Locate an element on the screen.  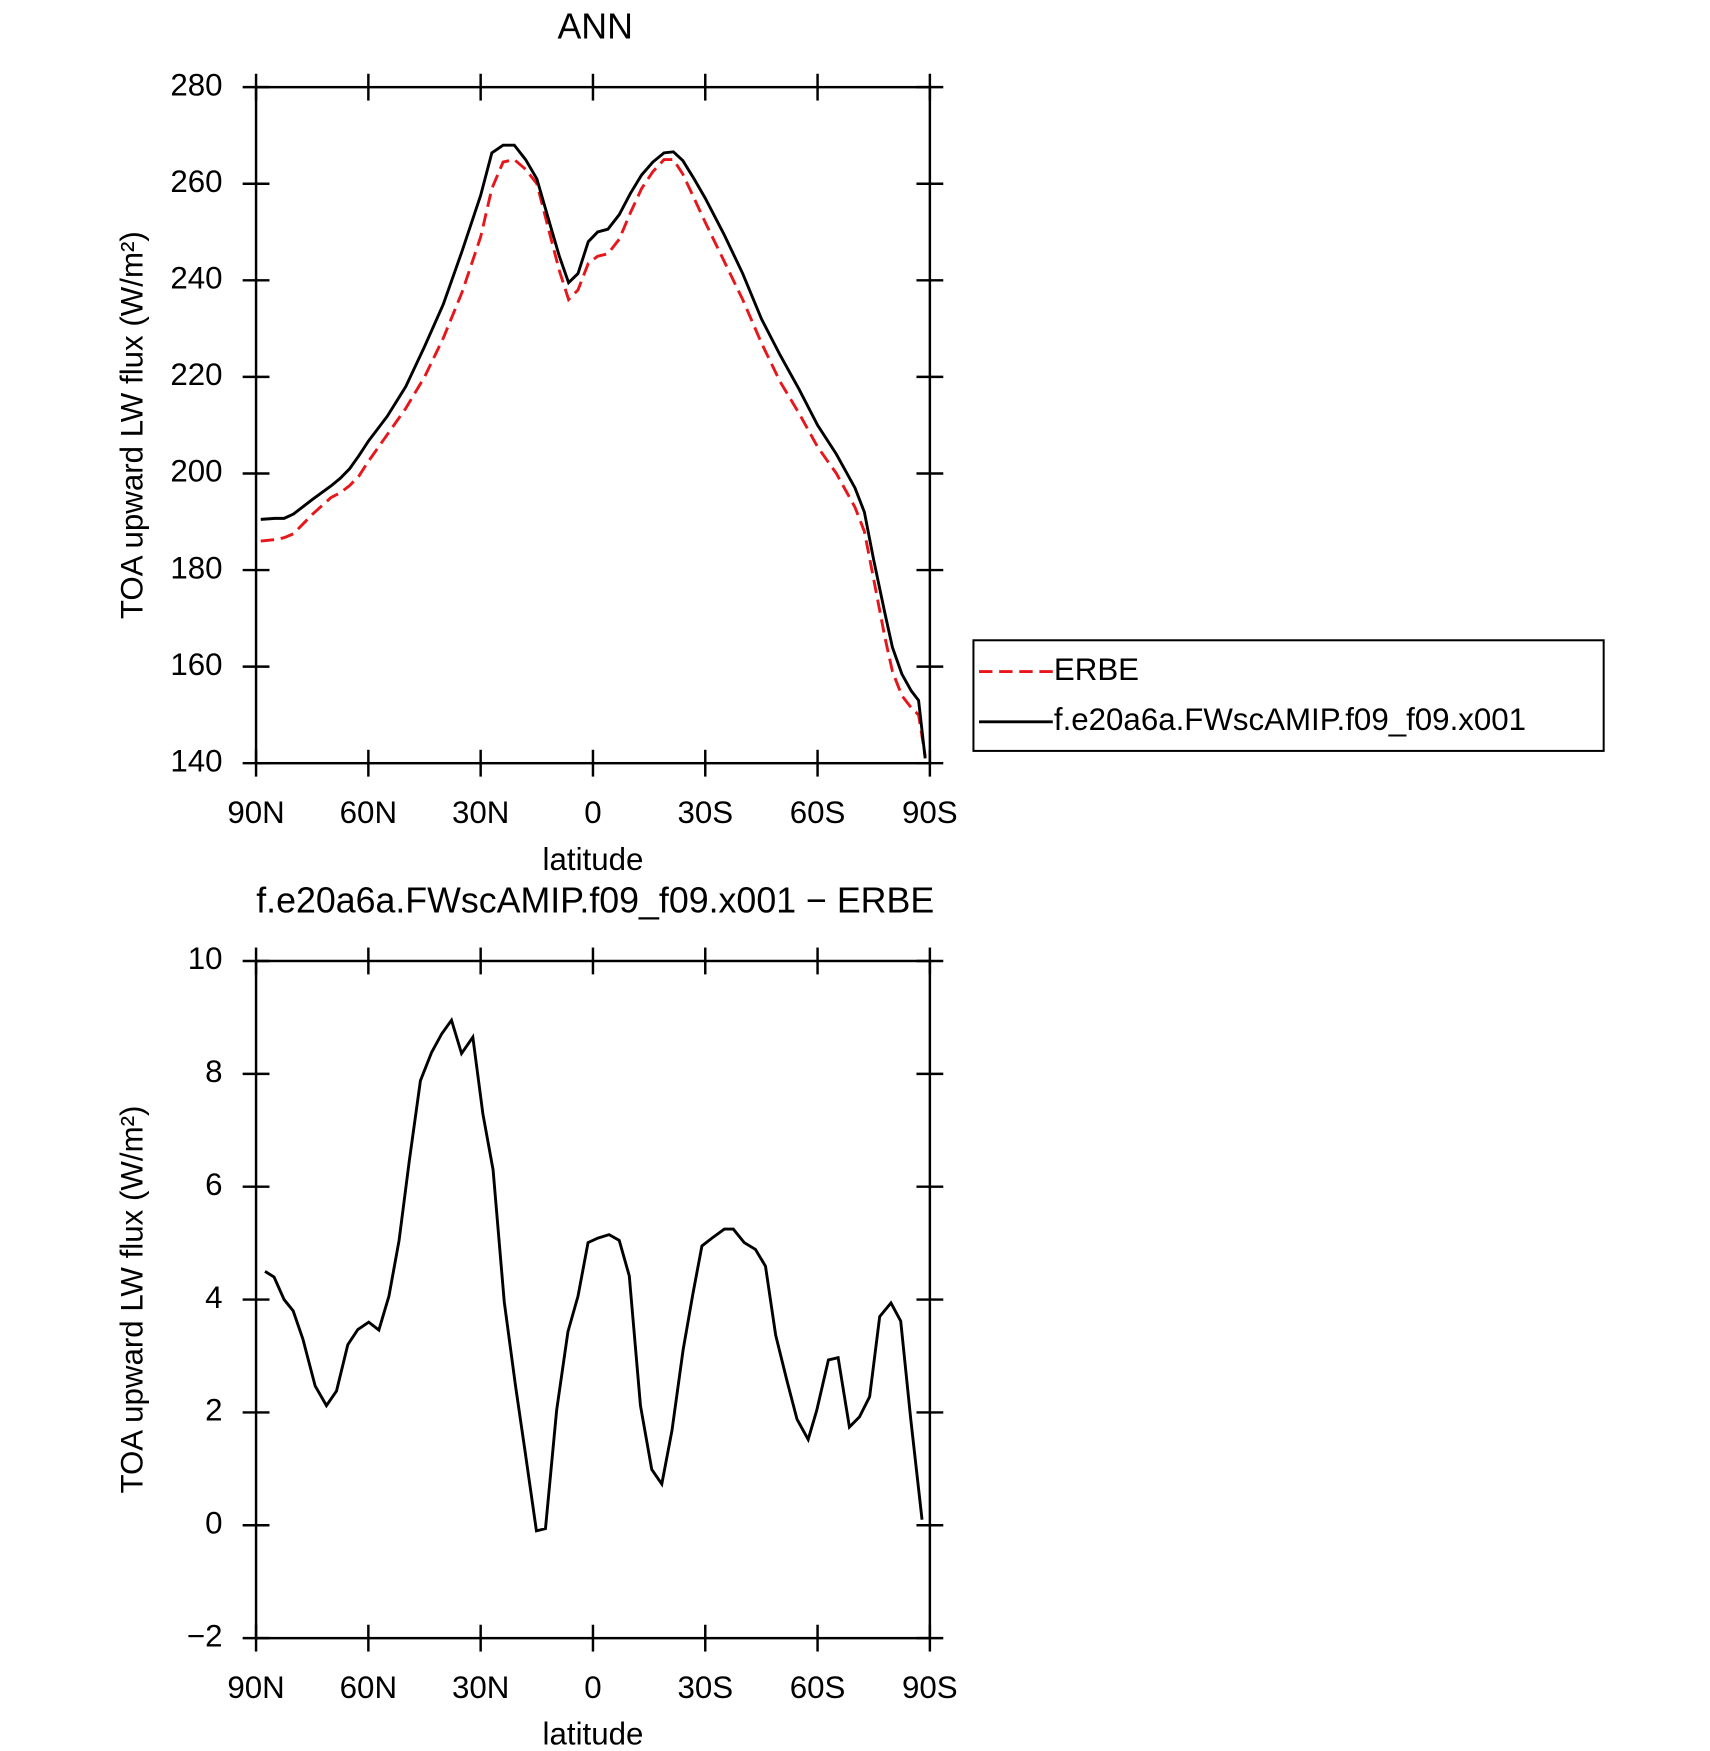
y-tick-label: 240 is located at coordinates (196, 278).